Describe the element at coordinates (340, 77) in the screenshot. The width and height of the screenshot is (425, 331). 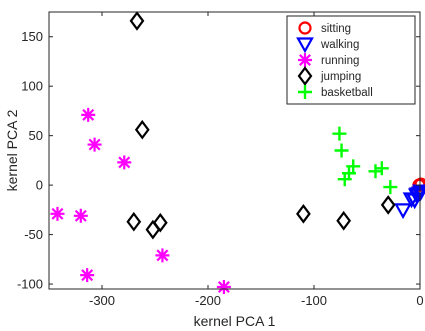
I see `legend-label: jumping` at that location.